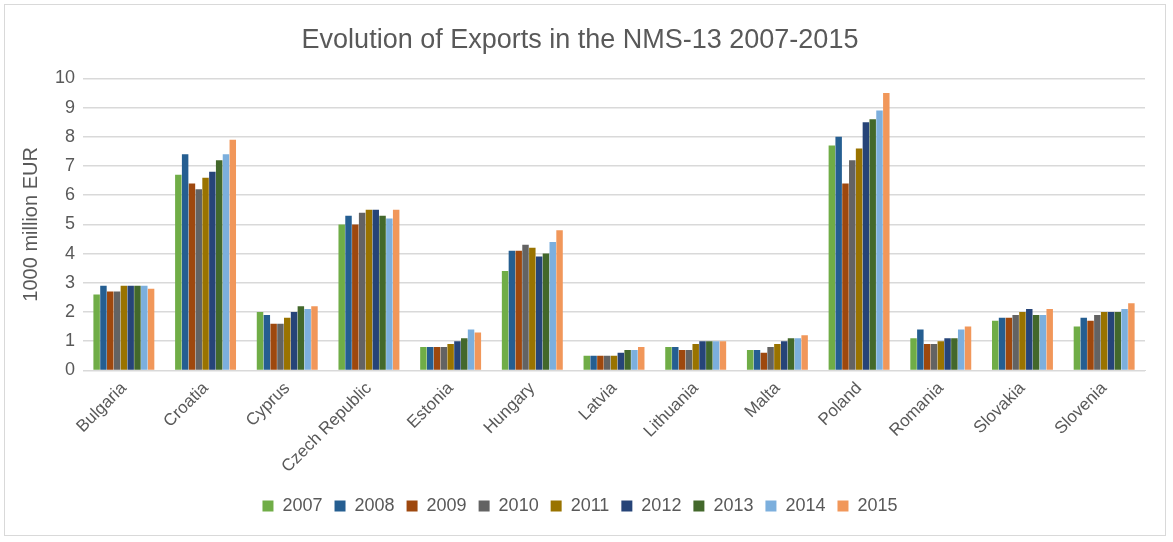 The width and height of the screenshot is (1173, 542). I want to click on y-tick-label: 0, so click(70, 369).